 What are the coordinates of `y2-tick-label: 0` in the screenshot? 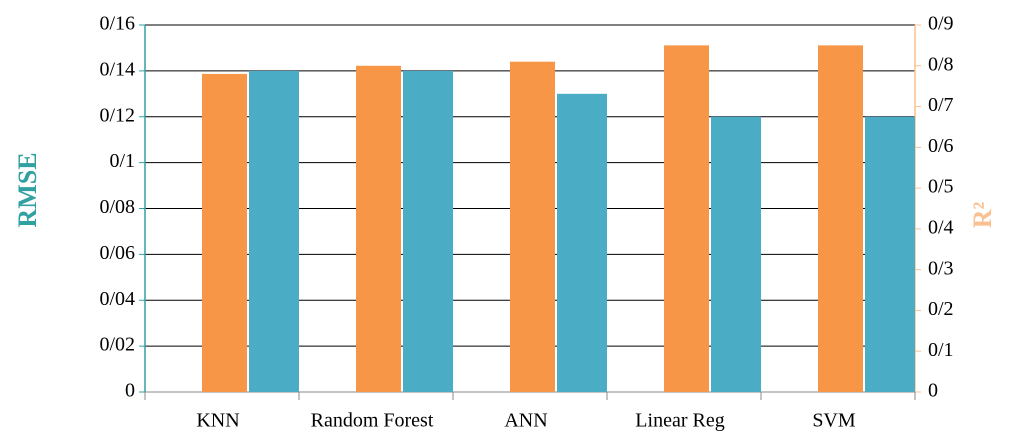 It's located at (933, 391).